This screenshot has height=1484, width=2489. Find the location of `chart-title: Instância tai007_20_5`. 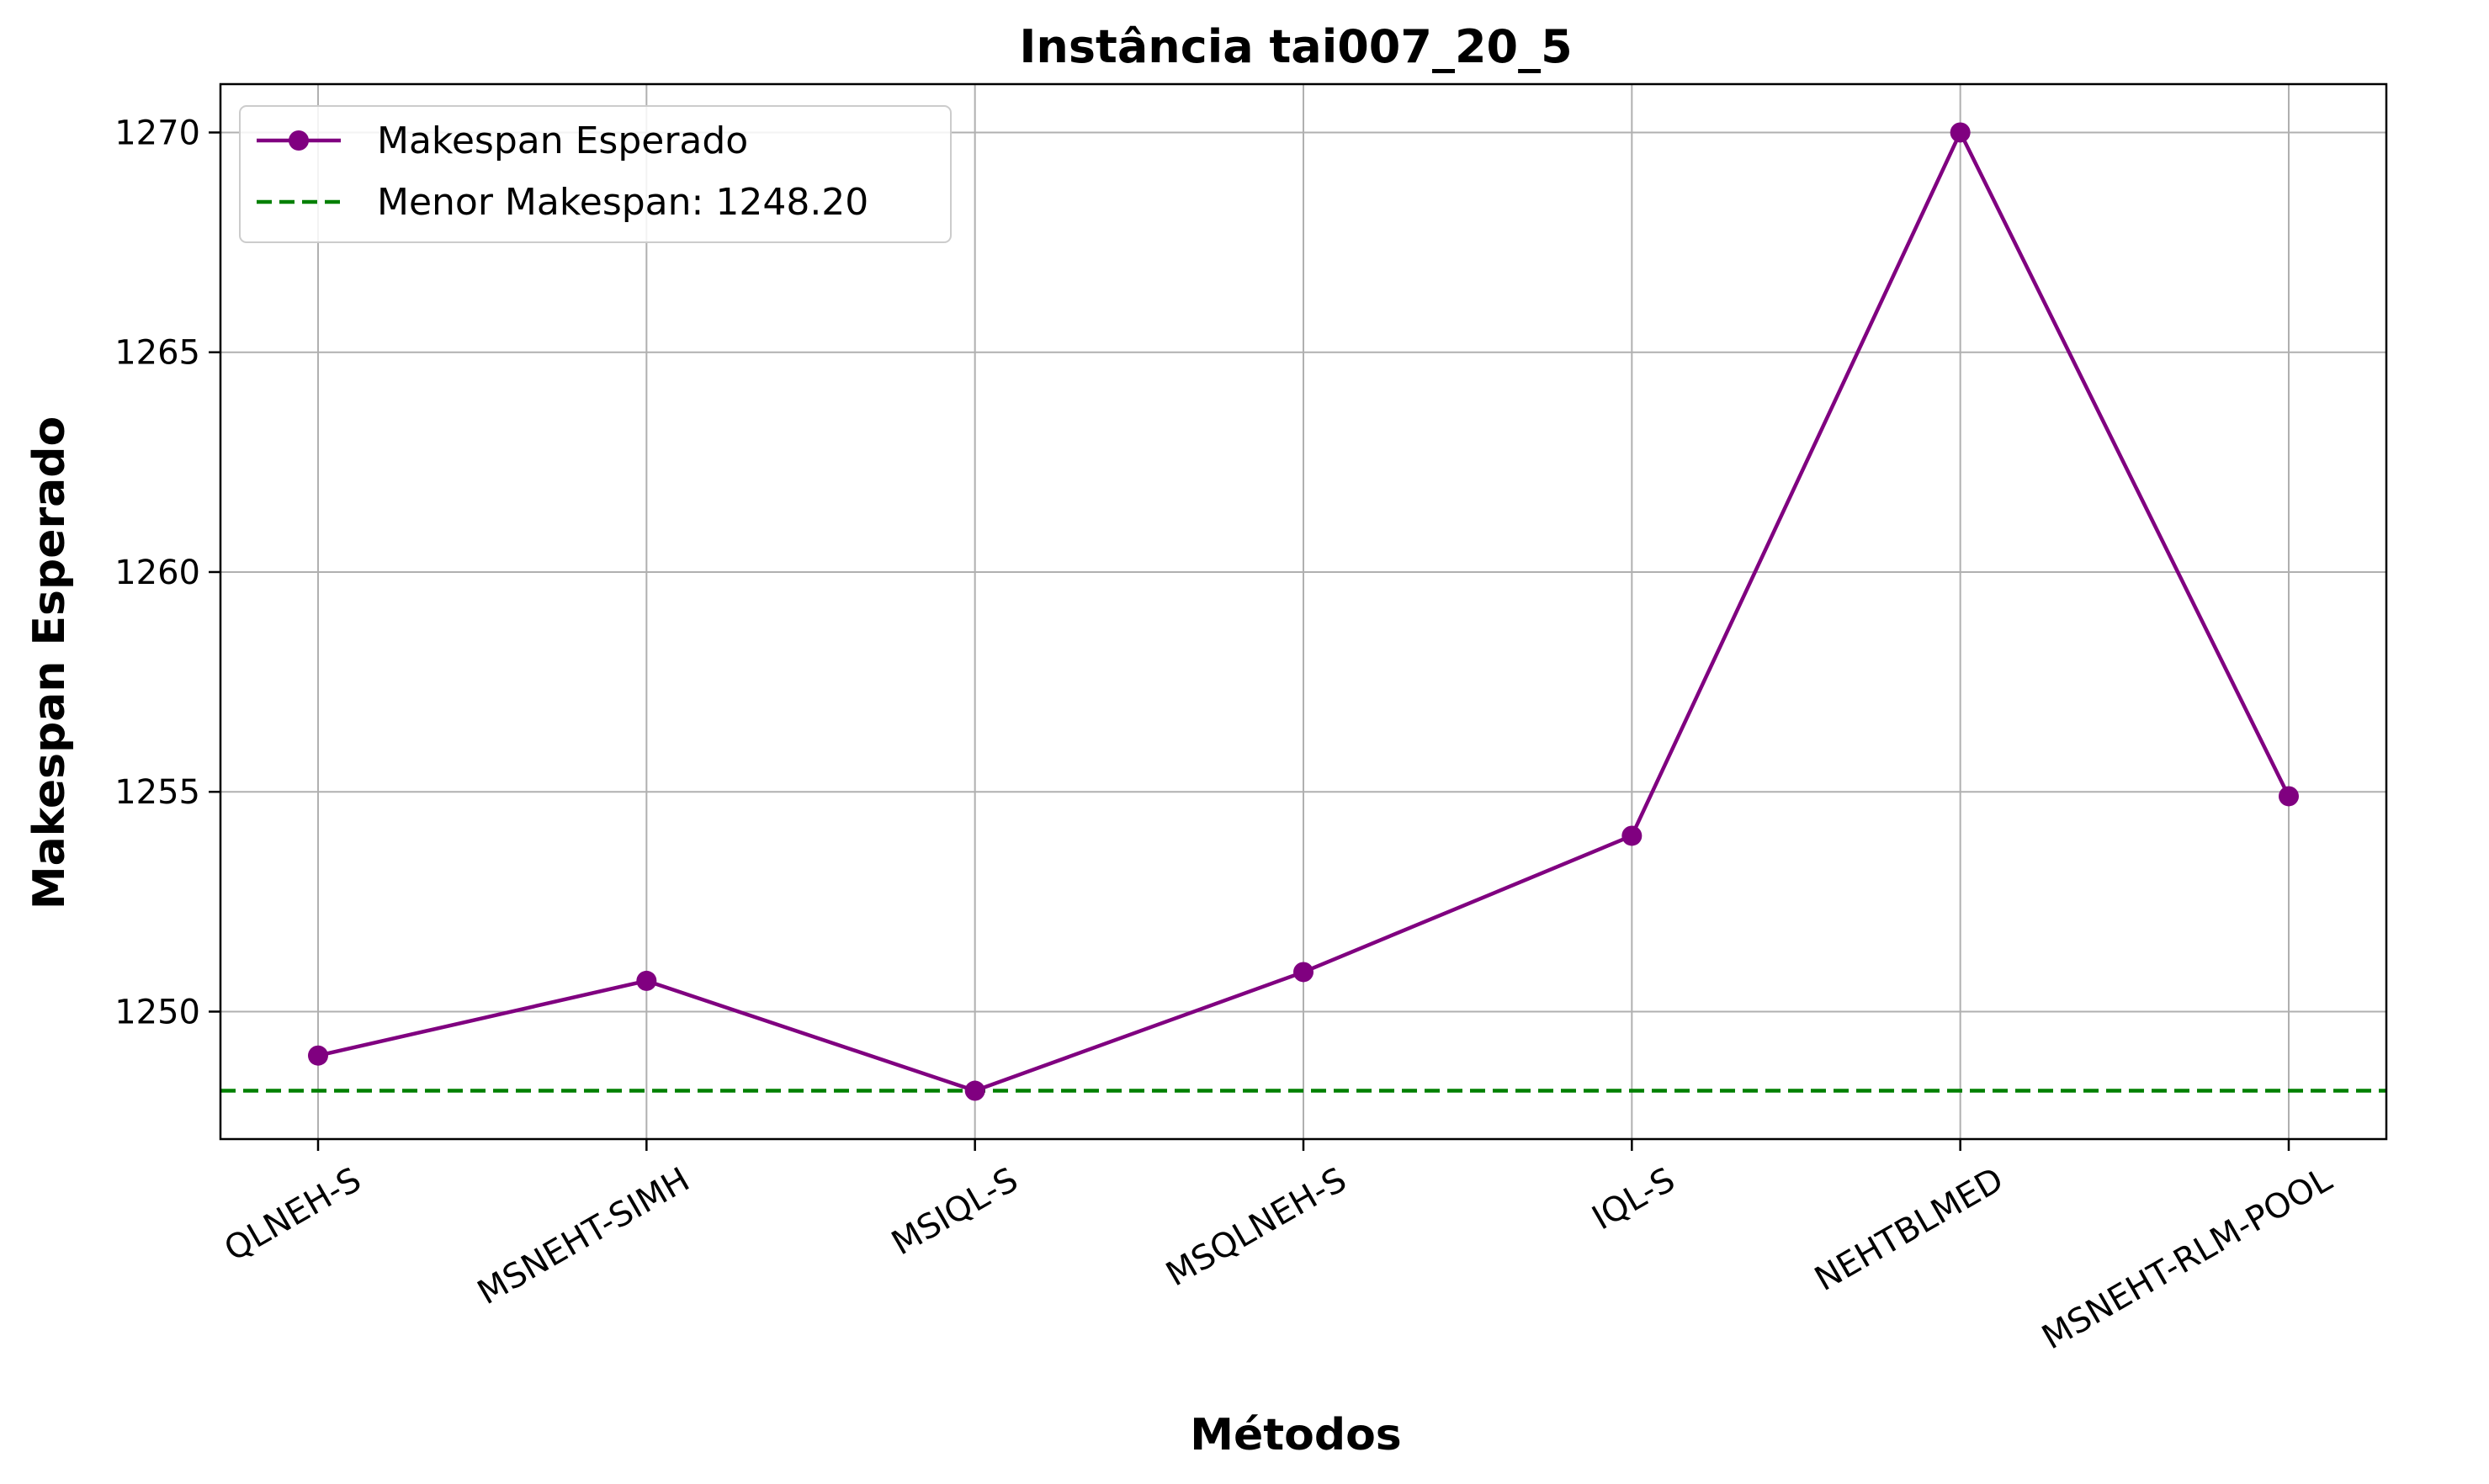

chart-title: Instância tai007_20_5 is located at coordinates (1295, 46).